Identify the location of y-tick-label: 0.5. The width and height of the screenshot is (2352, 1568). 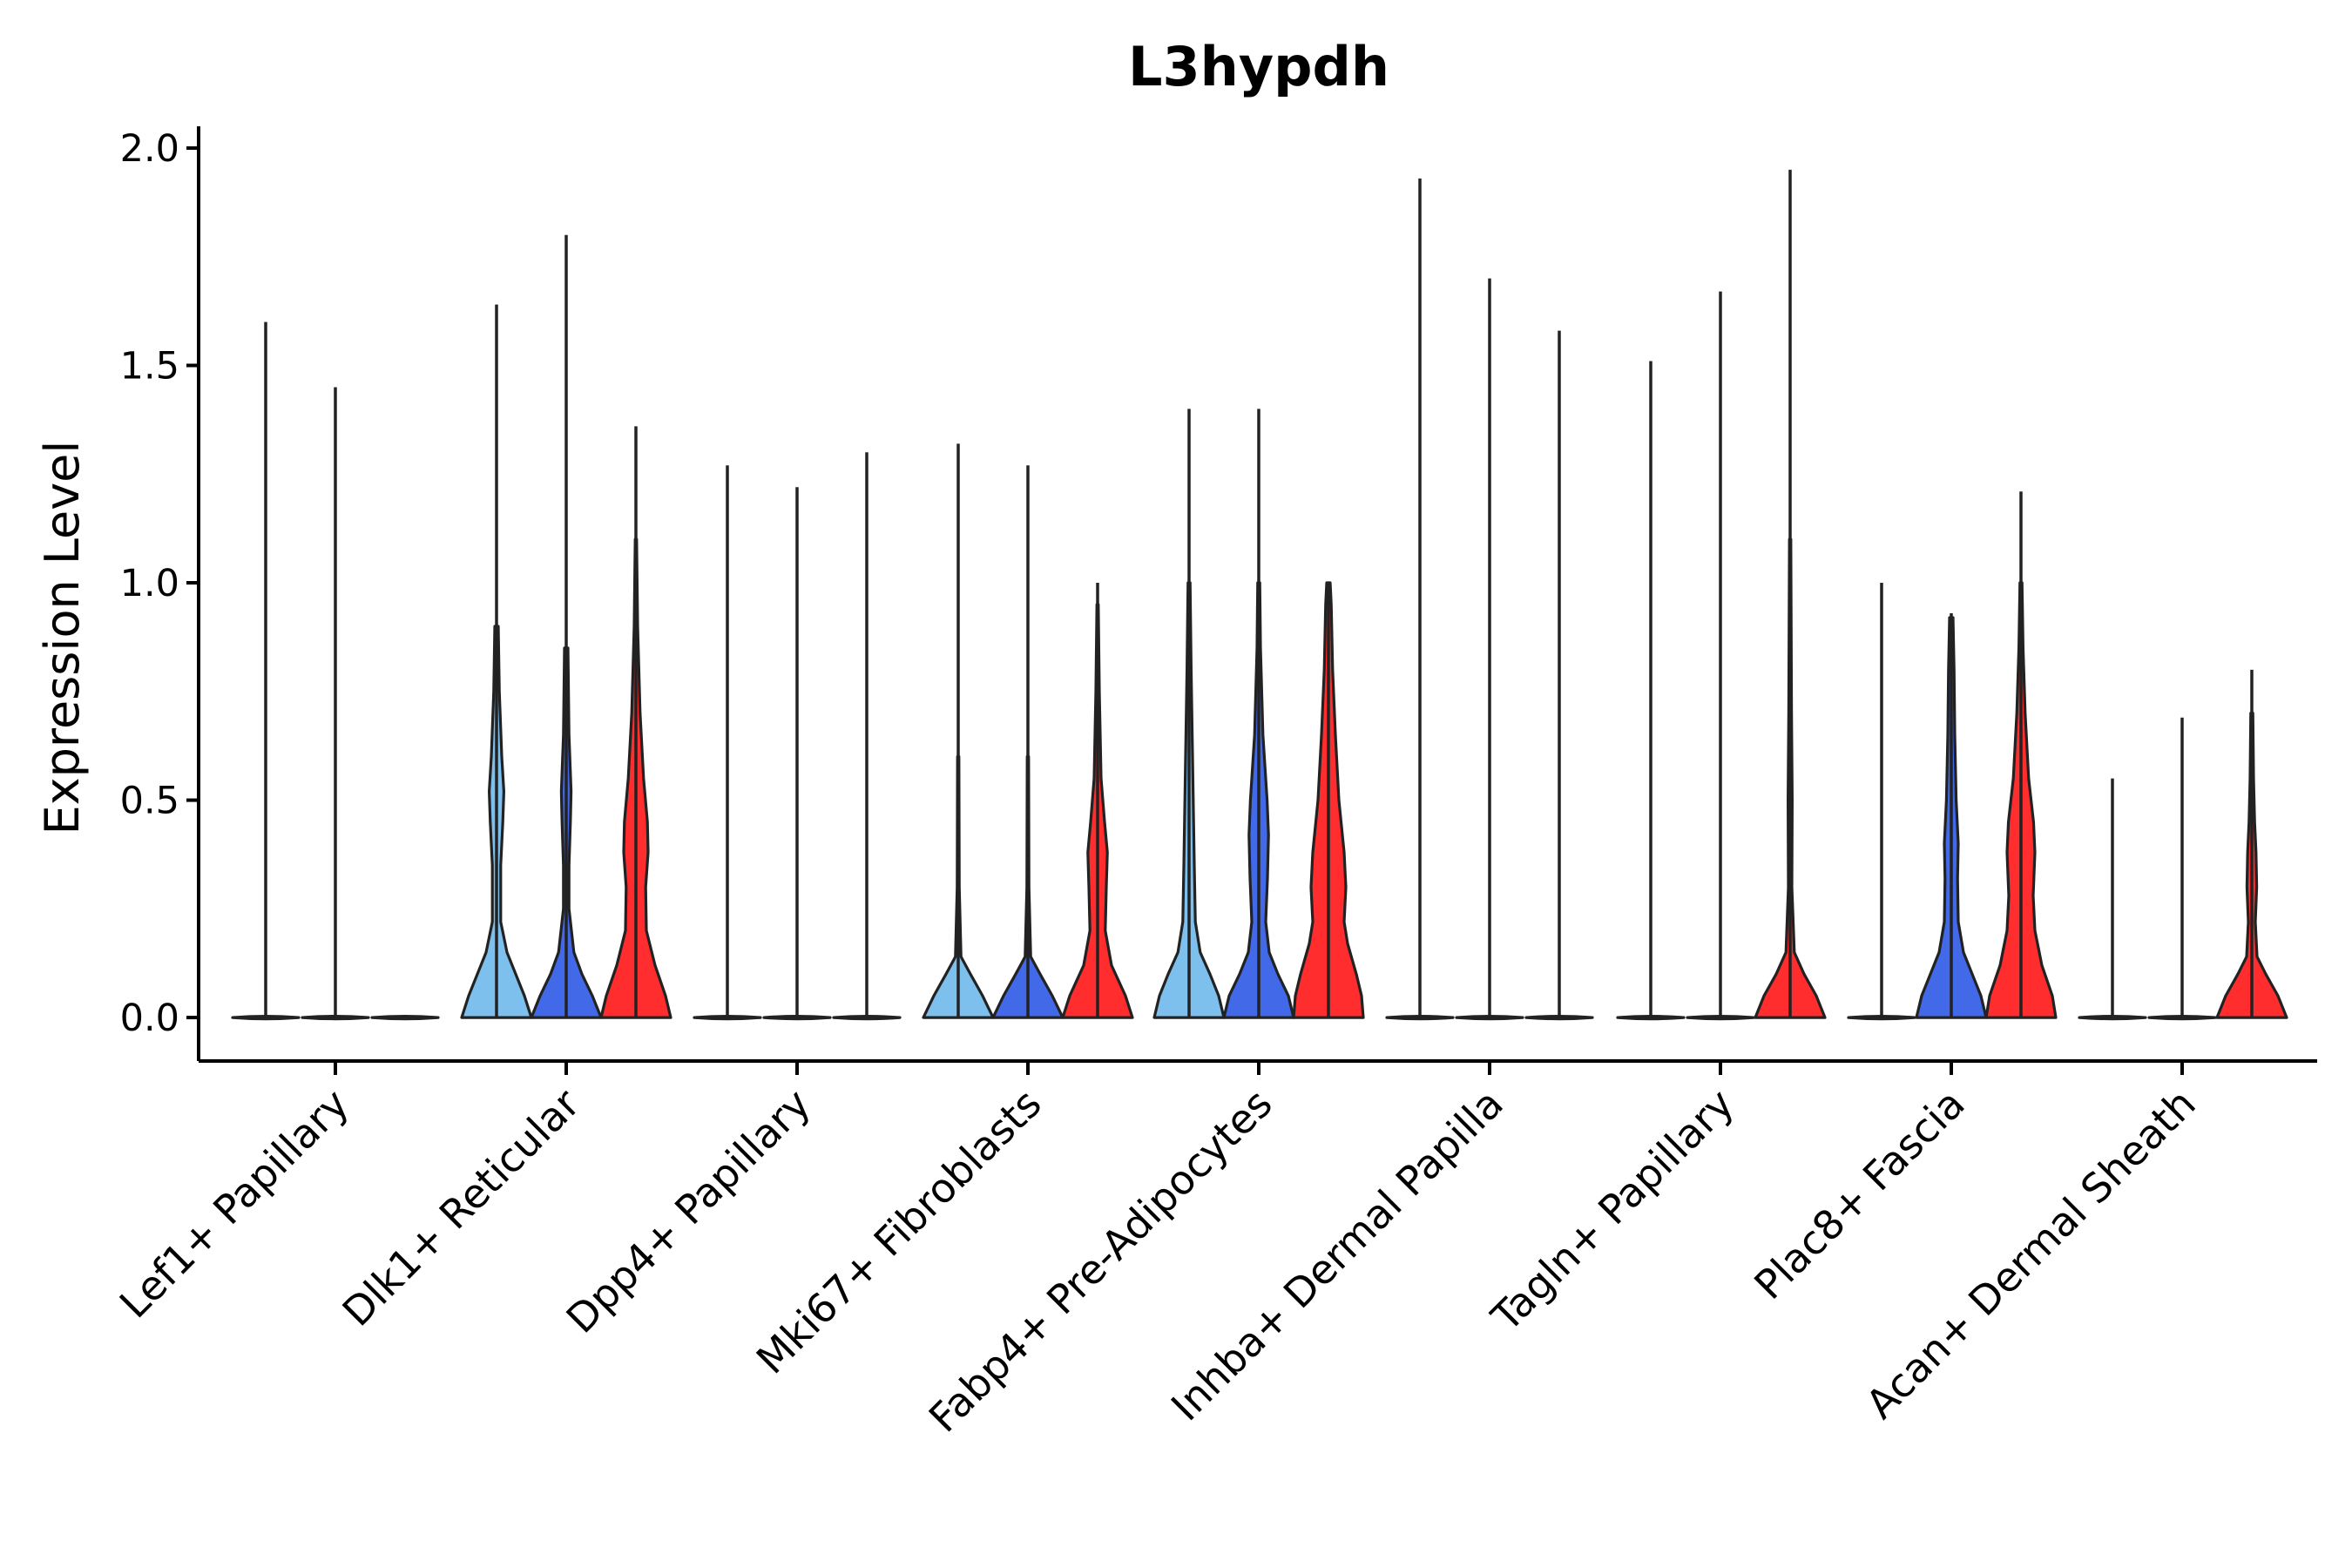
(150, 801).